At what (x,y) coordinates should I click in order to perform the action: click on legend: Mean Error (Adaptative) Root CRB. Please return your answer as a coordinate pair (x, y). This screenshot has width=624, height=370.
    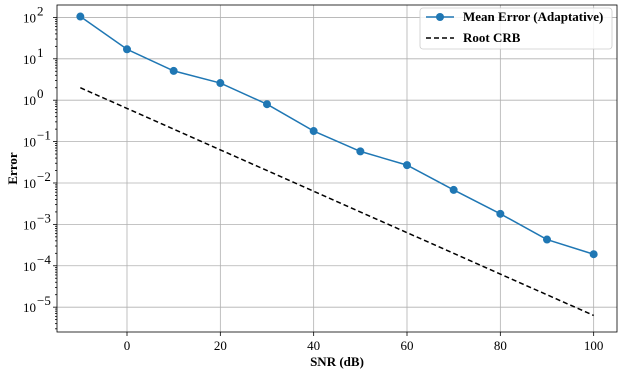
    Looking at the image, I should click on (516, 28).